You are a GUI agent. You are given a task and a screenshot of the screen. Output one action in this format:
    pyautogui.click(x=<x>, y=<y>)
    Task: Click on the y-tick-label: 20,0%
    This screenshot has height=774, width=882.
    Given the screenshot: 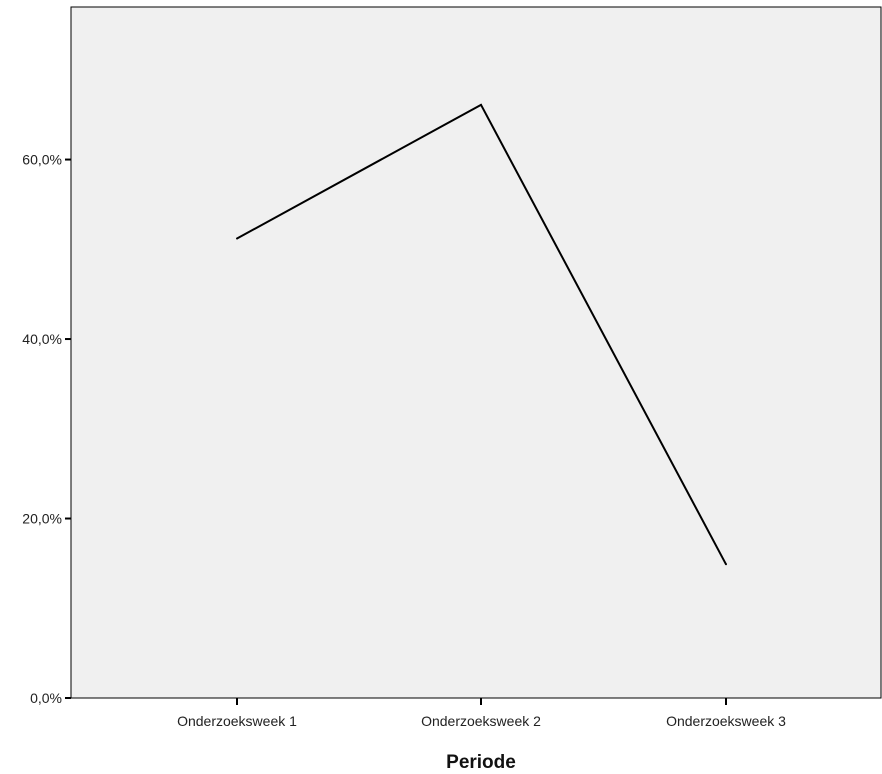 What is the action you would take?
    pyautogui.click(x=42, y=519)
    